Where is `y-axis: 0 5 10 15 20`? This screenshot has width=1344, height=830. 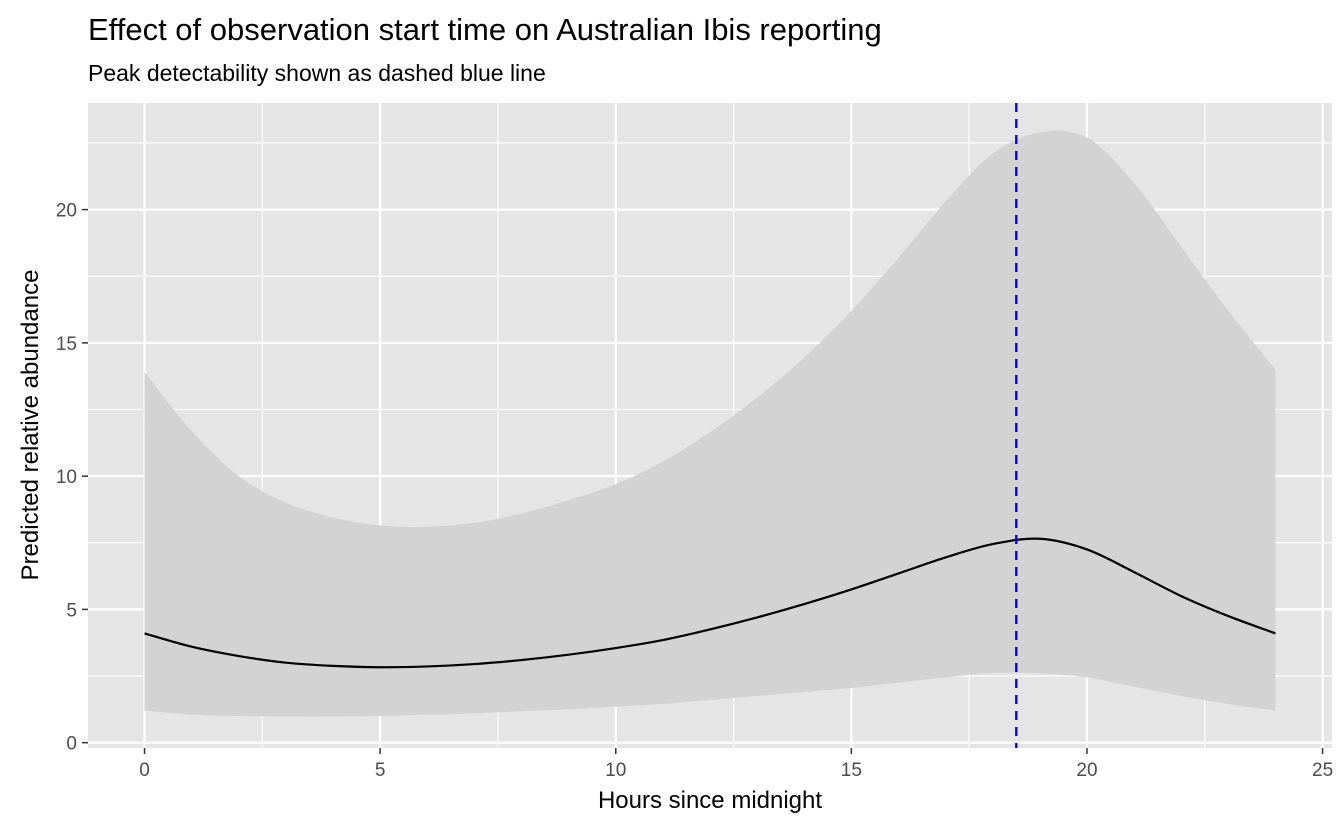 y-axis: 0 5 10 15 20 is located at coordinates (72, 478).